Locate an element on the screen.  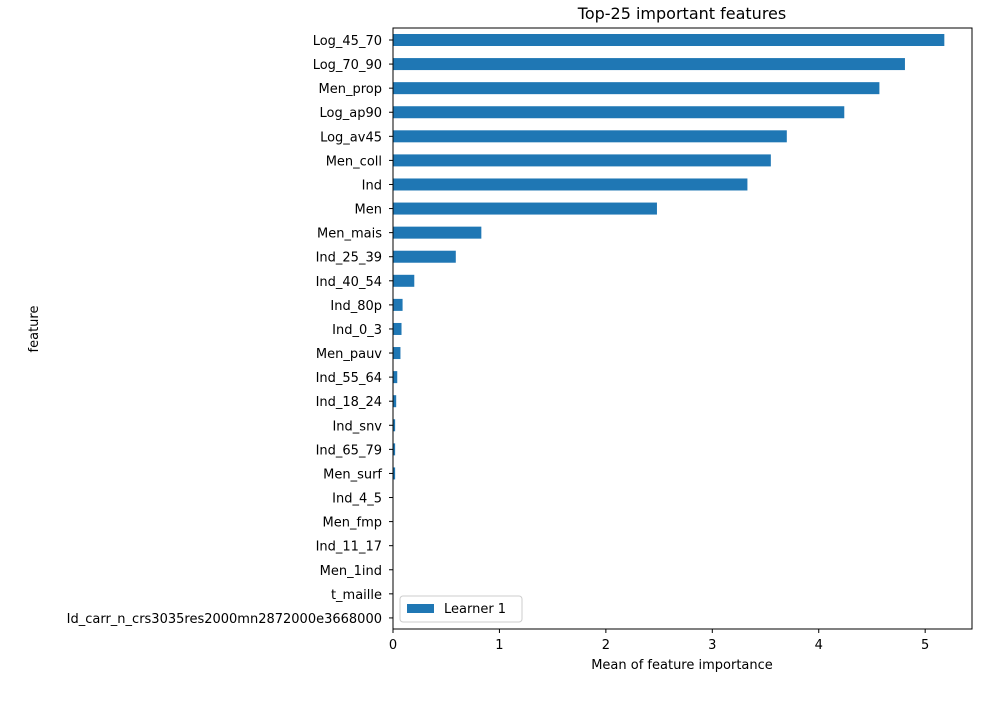
bar-Log_ap90 is located at coordinates (618, 112).